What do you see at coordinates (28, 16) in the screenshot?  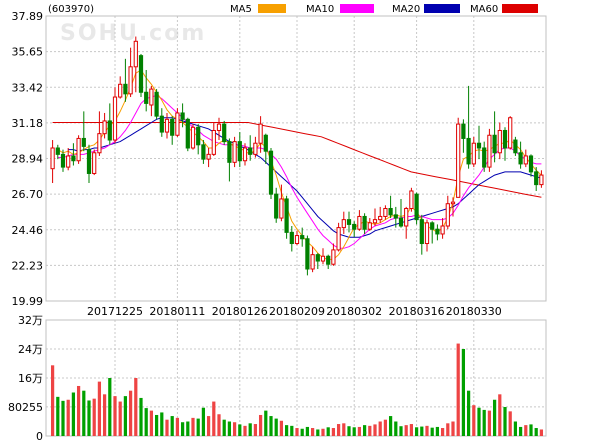 I see `price-tick-label: 37.89` at bounding box center [28, 16].